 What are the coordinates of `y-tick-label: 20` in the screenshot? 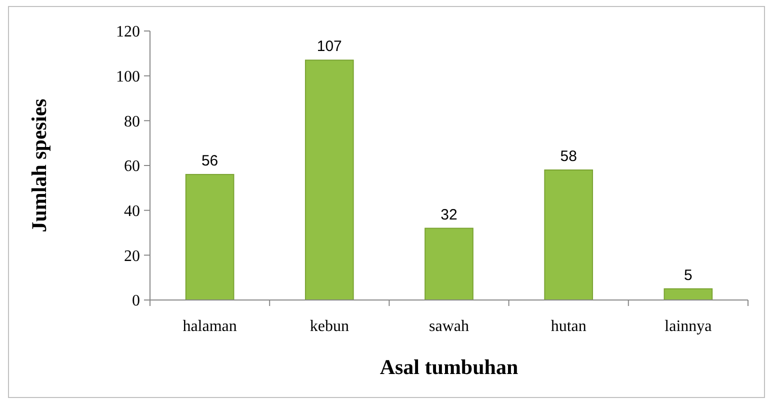 It's located at (132, 256).